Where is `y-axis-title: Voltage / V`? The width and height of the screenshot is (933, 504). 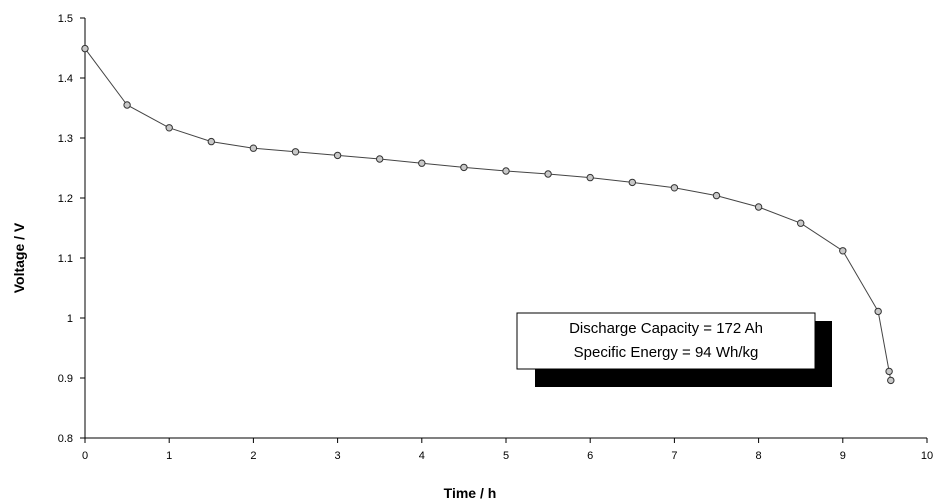 y-axis-title: Voltage / V is located at coordinates (19, 257).